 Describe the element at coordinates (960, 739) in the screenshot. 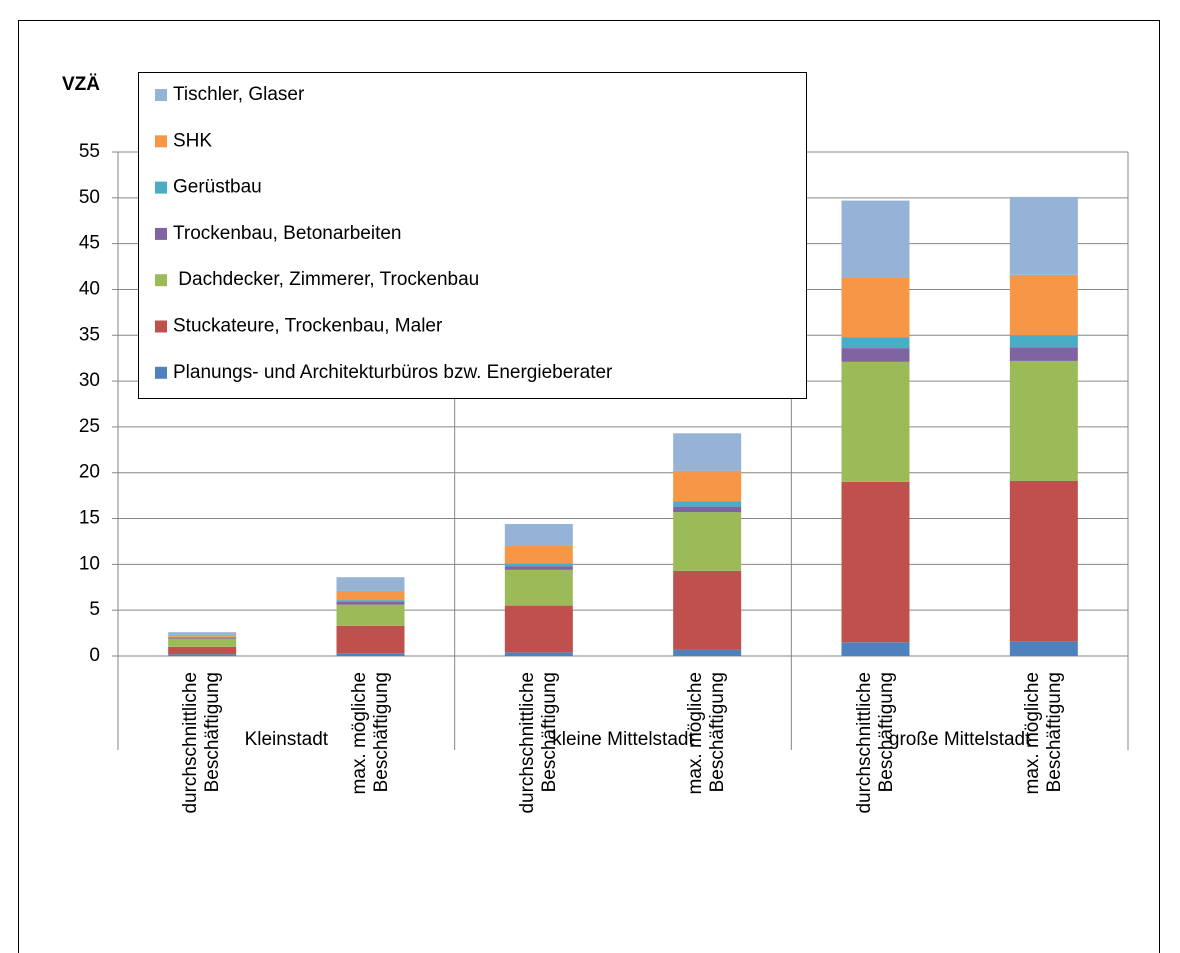

I see `group-label: große Mittelstadt` at that location.